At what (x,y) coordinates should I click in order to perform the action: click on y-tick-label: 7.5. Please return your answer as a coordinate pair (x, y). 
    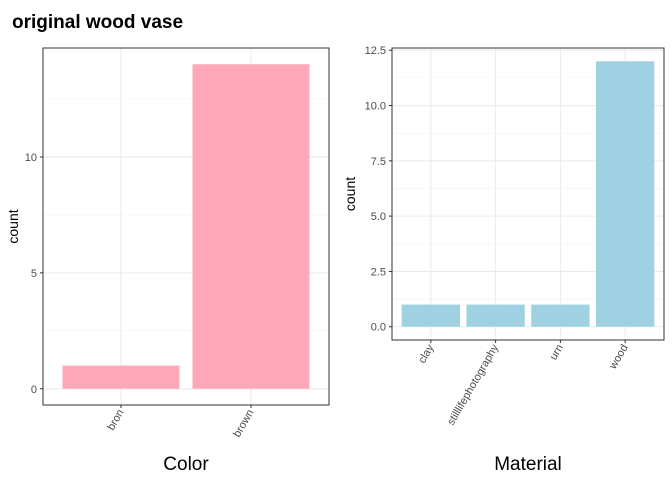
    Looking at the image, I should click on (378, 162).